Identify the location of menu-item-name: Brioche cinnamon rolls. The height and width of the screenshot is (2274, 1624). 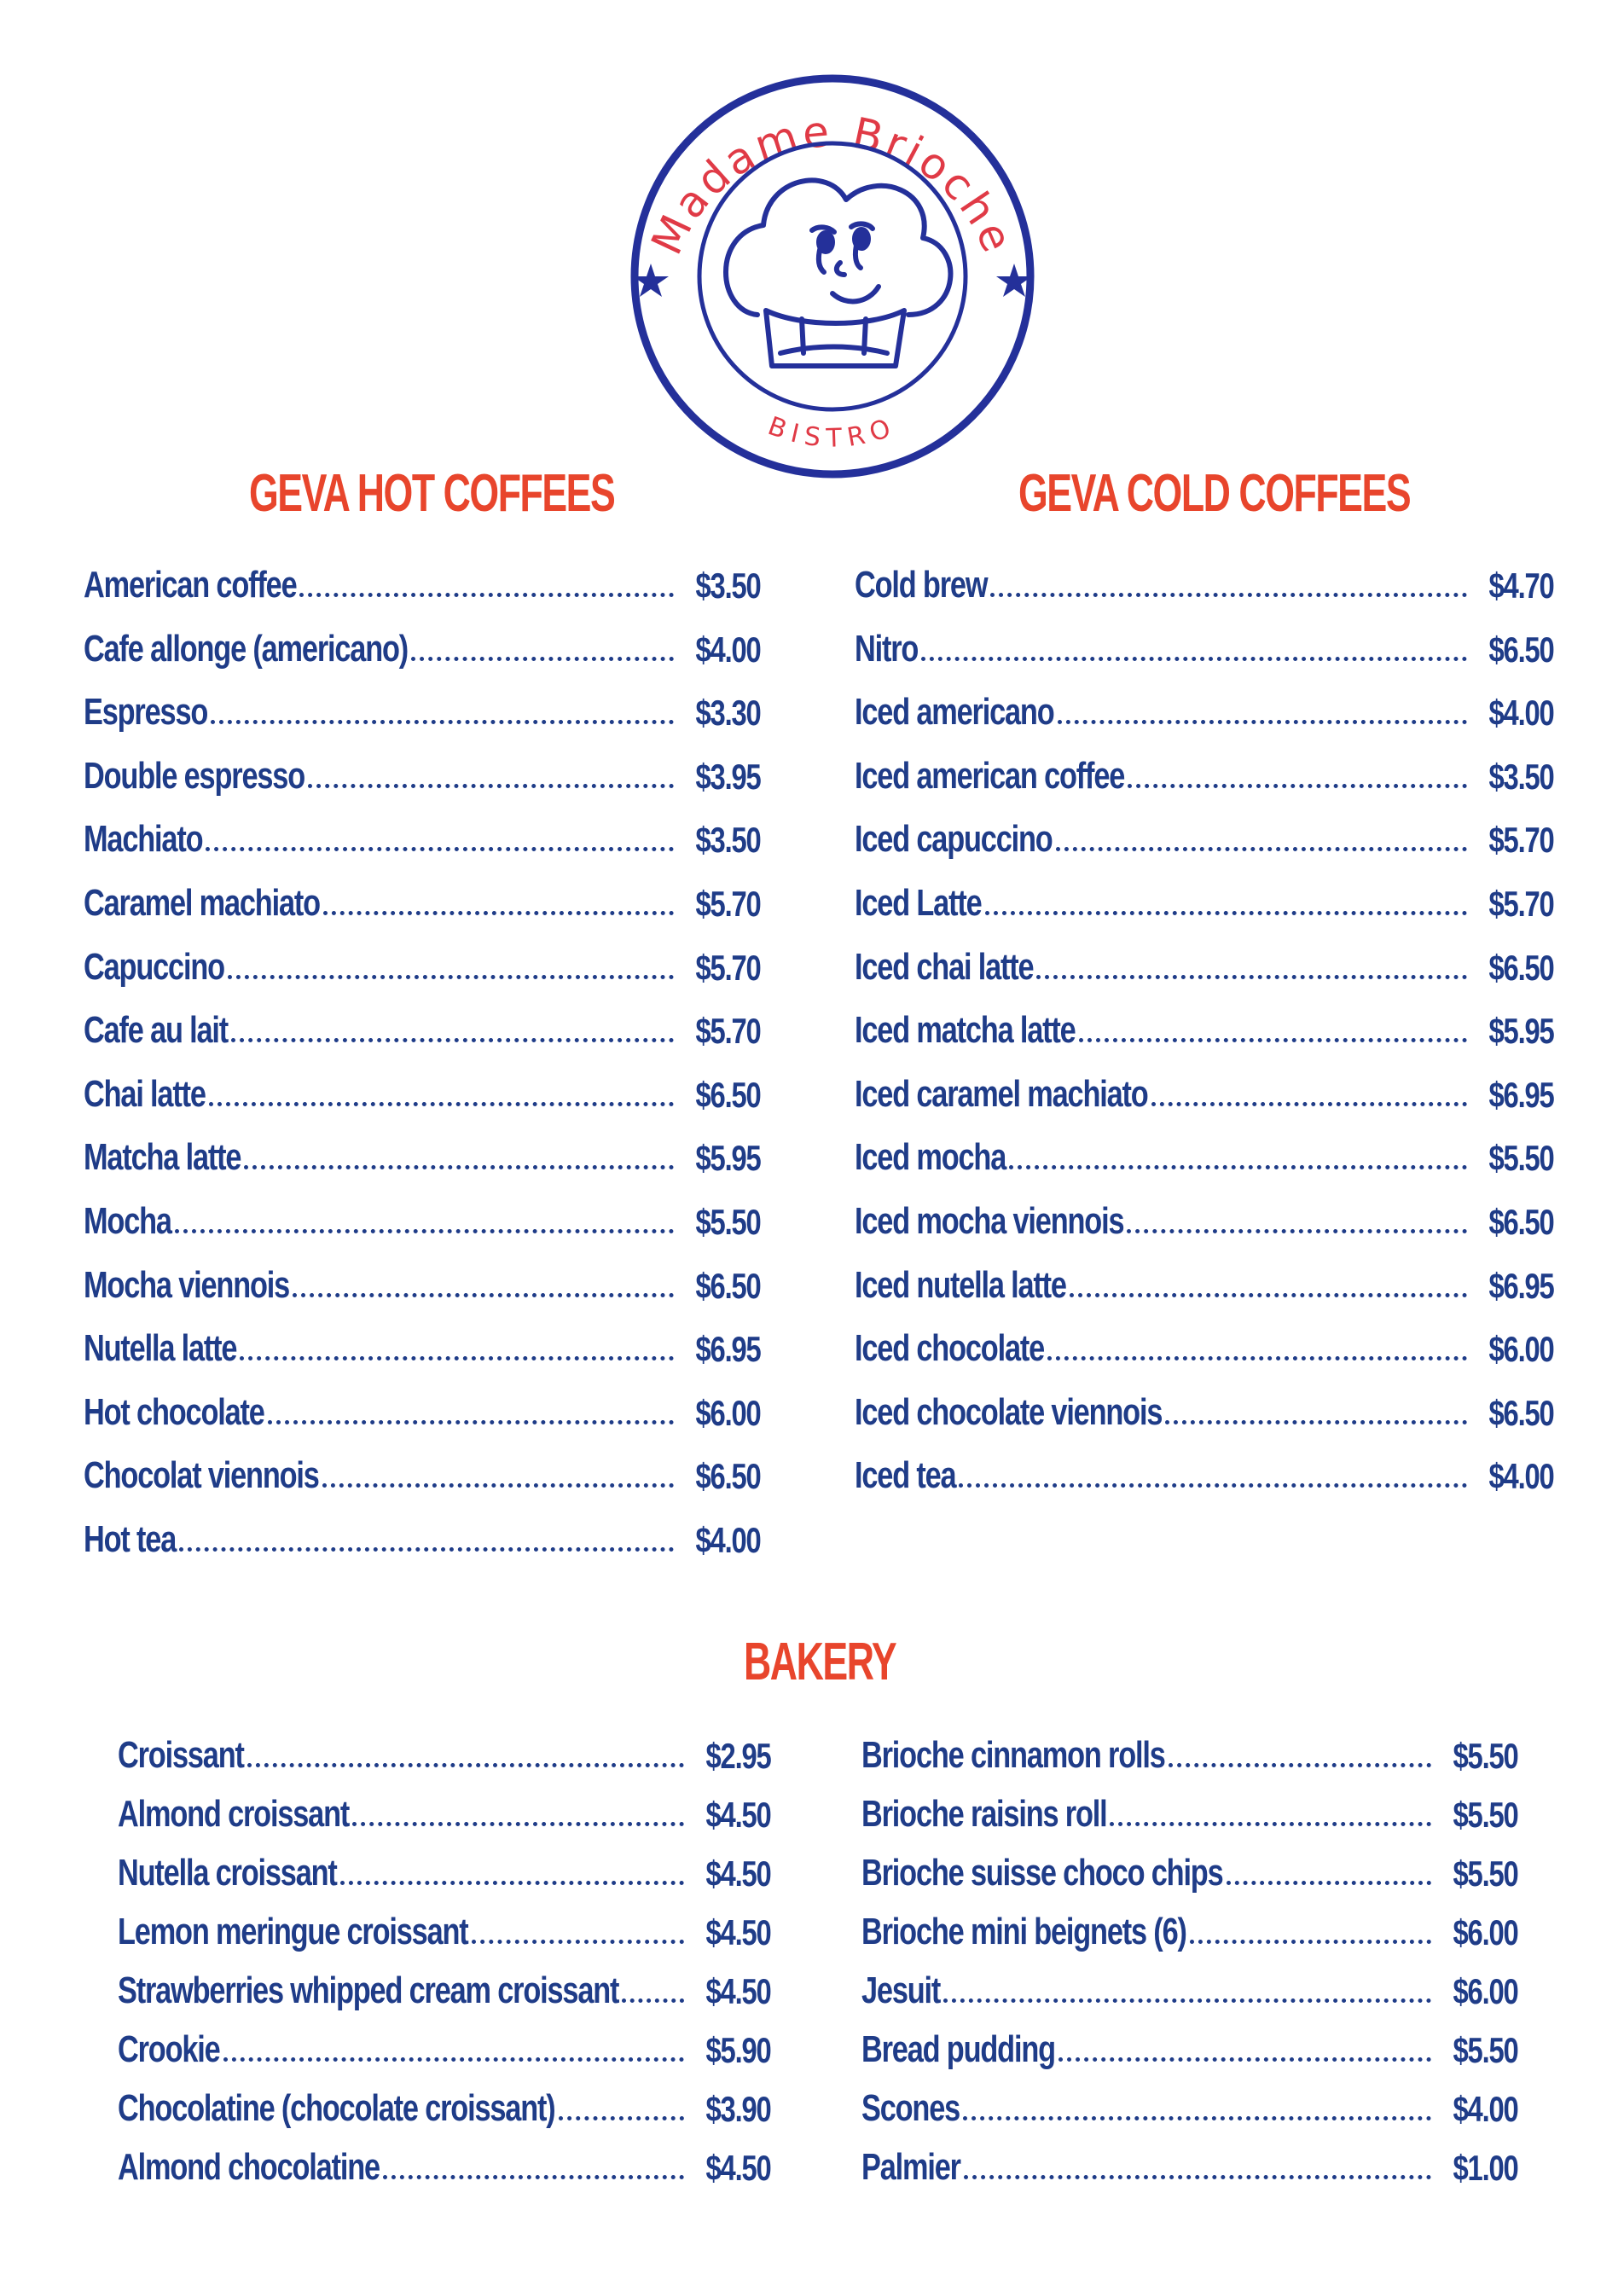
(1013, 1755).